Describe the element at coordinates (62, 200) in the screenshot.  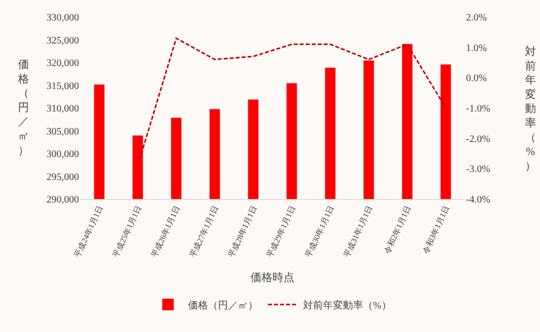
I see `y-tick-label: 290,000` at that location.